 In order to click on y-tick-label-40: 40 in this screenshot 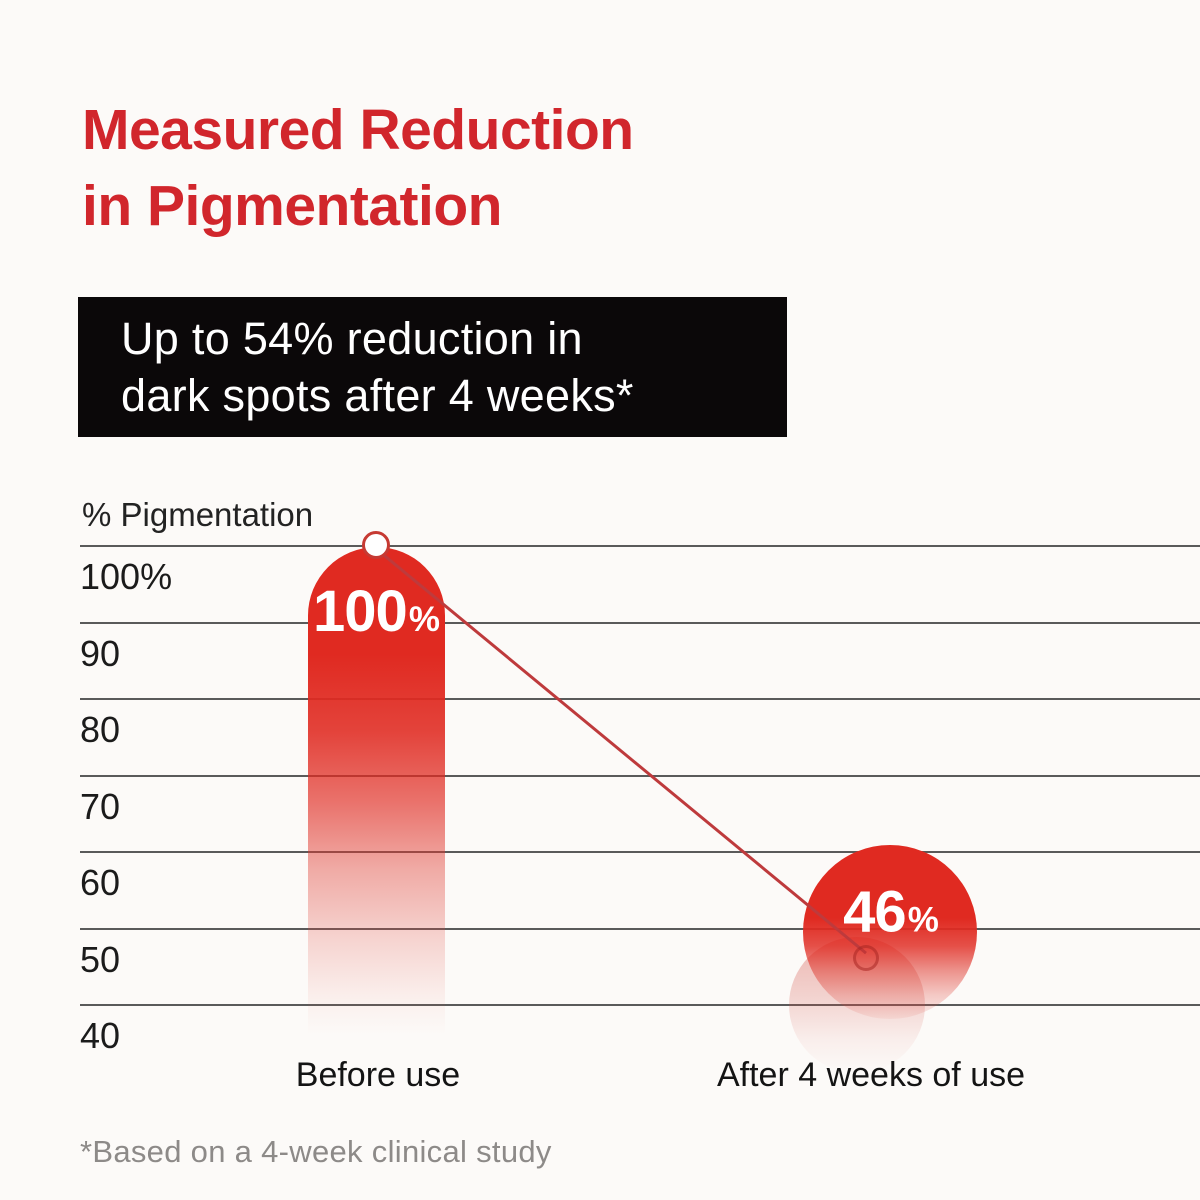, I will do `click(100, 1035)`.